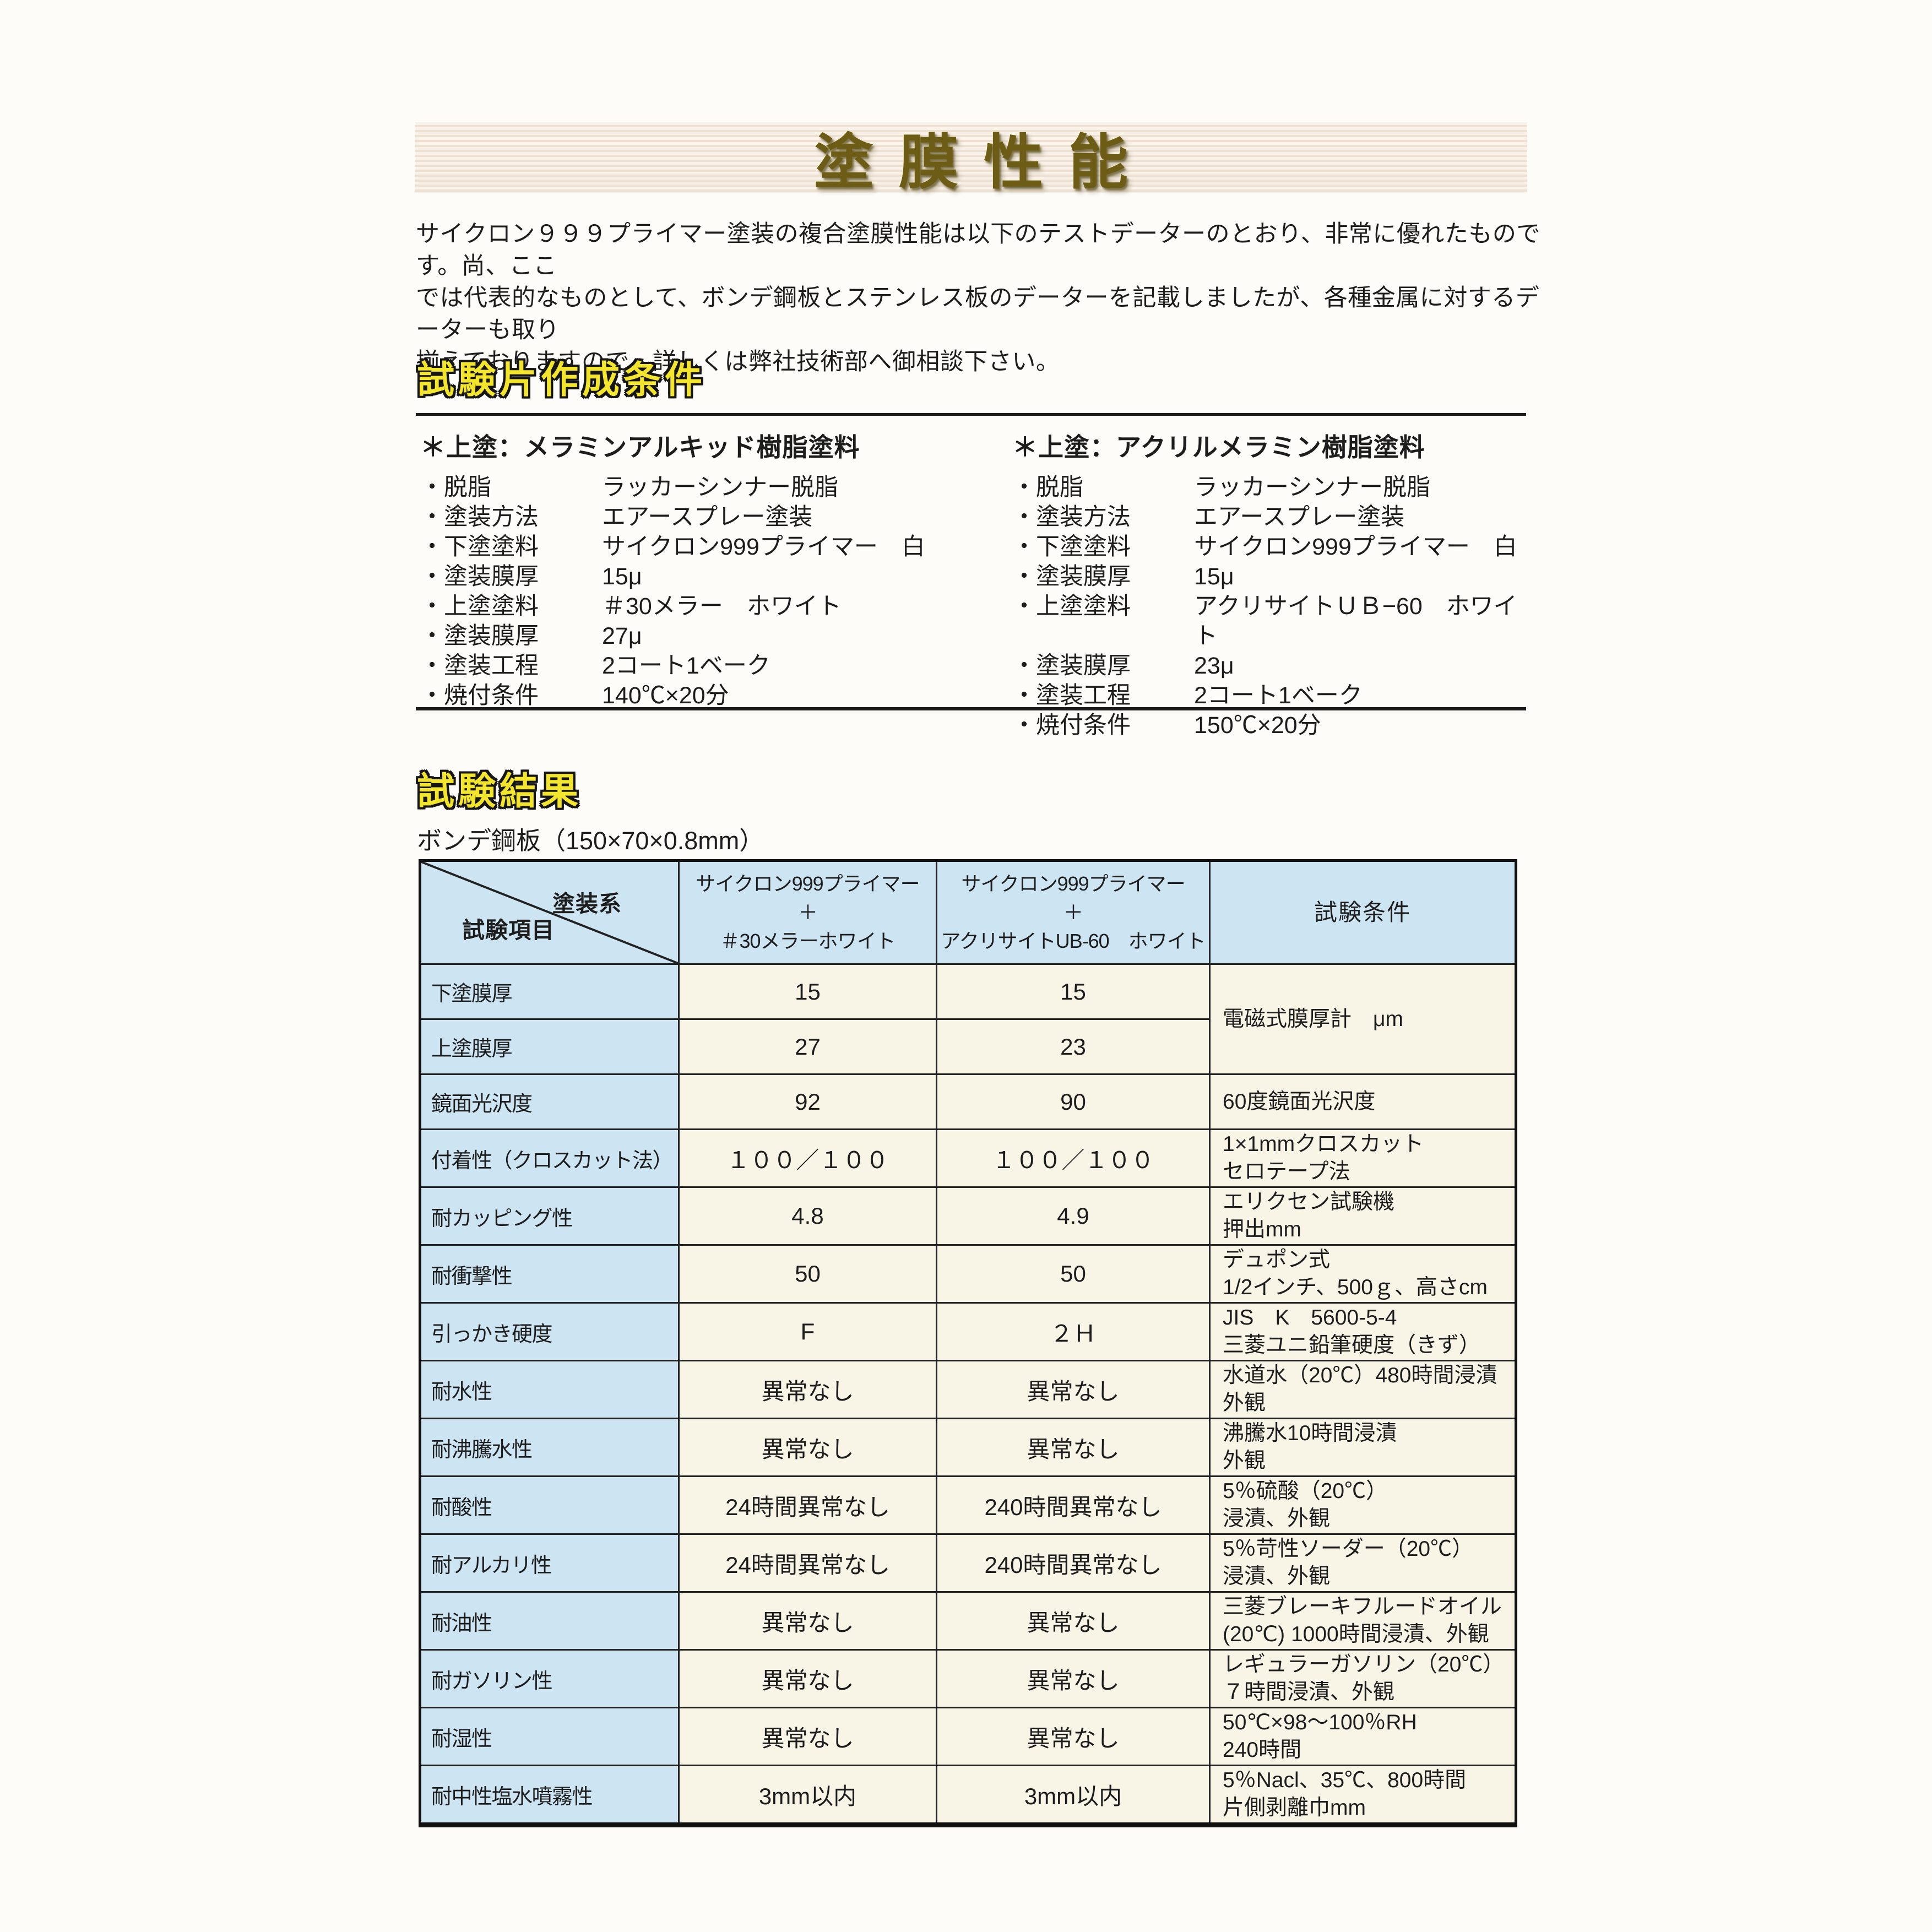 The width and height of the screenshot is (1932, 1932). What do you see at coordinates (968, 1678) in the screenshot?
I see `table-row: 耐ガソリン性 異常なし 異常なし レギュラーガソリン（20℃） ７時間浸漬、外観` at bounding box center [968, 1678].